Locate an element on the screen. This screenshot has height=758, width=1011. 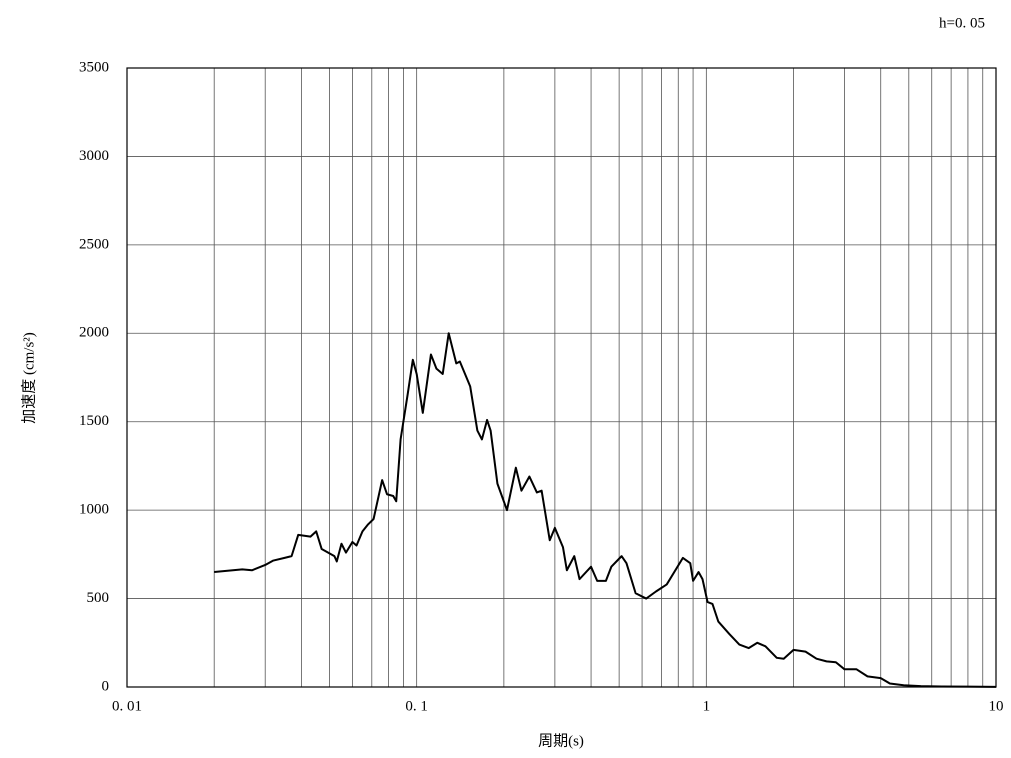
x-tick-label: 0. 01 is located at coordinates (127, 706).